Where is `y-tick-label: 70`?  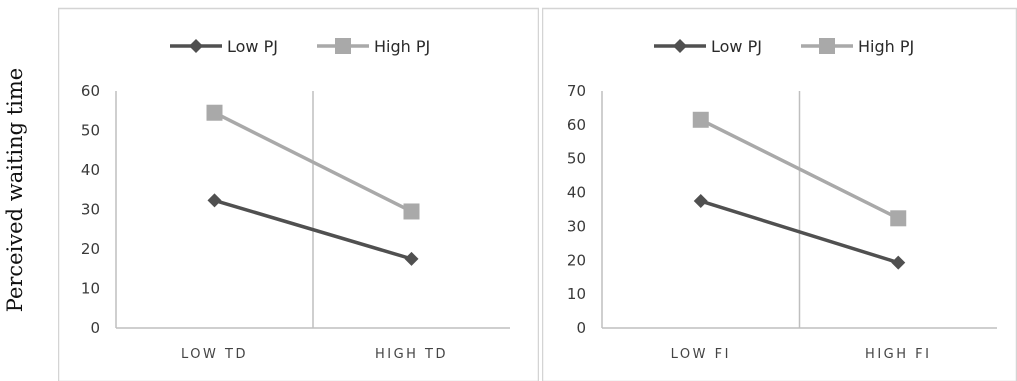
y-tick-label: 70 is located at coordinates (576, 91).